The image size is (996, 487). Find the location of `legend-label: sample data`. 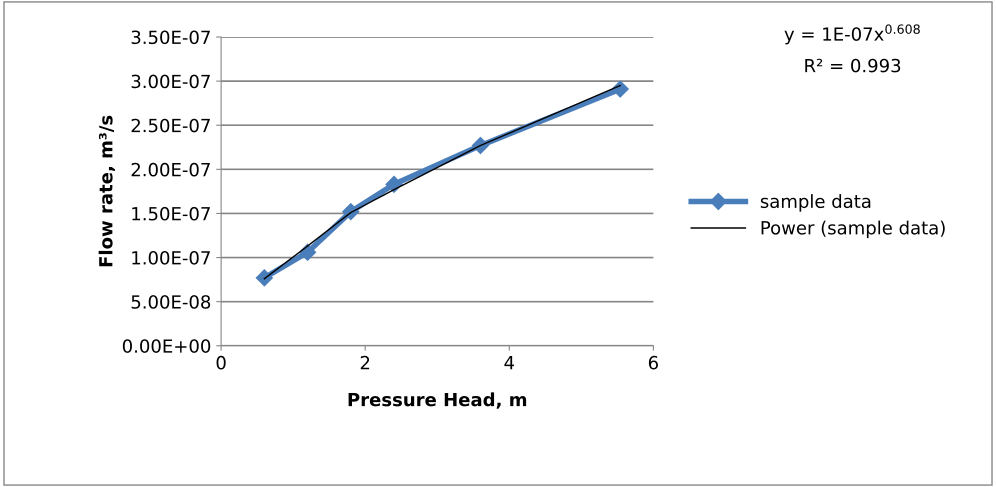

legend-label: sample data is located at coordinates (815, 203).